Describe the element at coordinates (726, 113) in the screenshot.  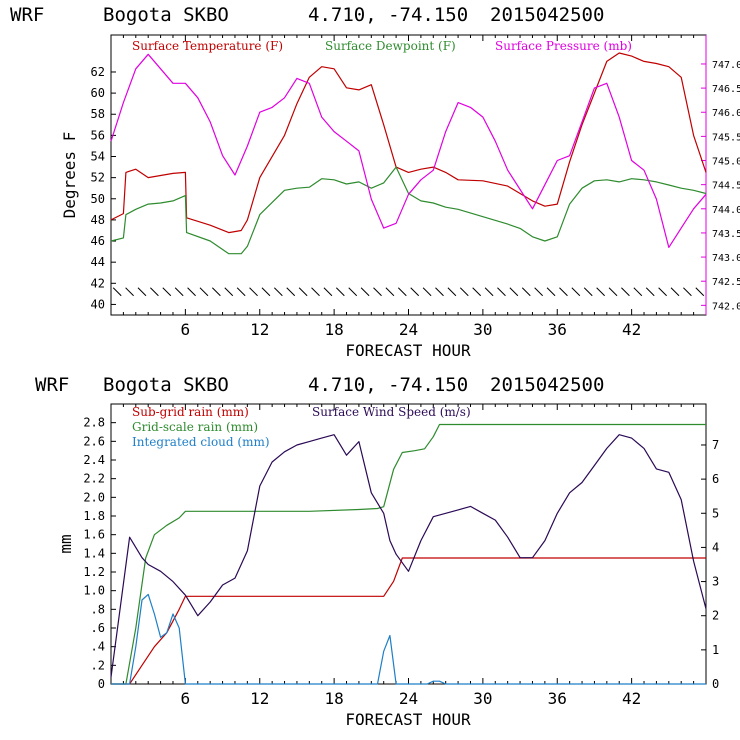
I see `y2-tick-label: 746.0` at that location.